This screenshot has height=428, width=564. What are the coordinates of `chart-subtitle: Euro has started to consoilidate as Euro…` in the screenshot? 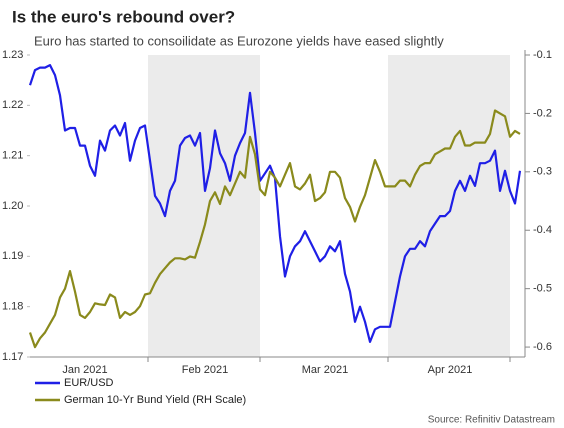 It's located at (239, 40).